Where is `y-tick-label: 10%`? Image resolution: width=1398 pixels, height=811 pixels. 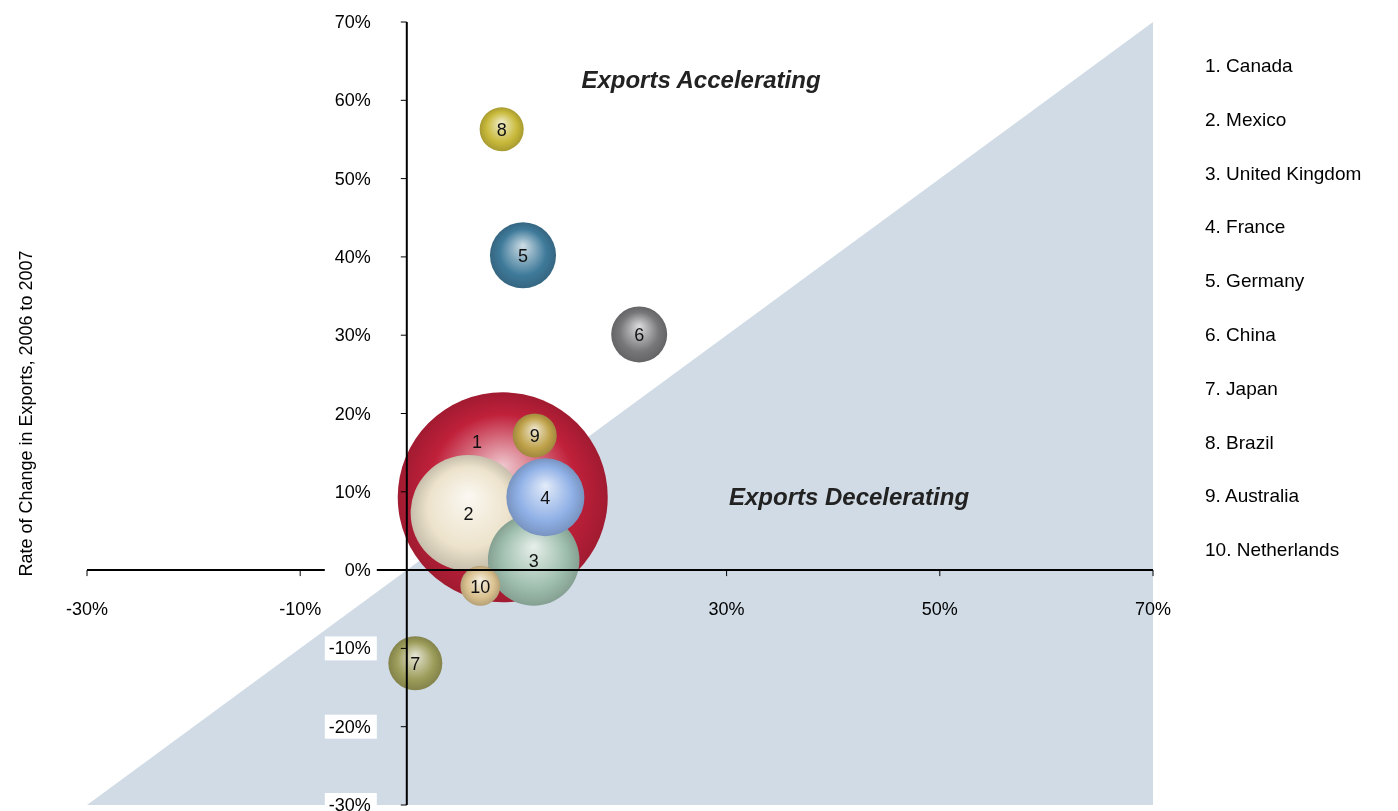 y-tick-label: 10% is located at coordinates (352, 491).